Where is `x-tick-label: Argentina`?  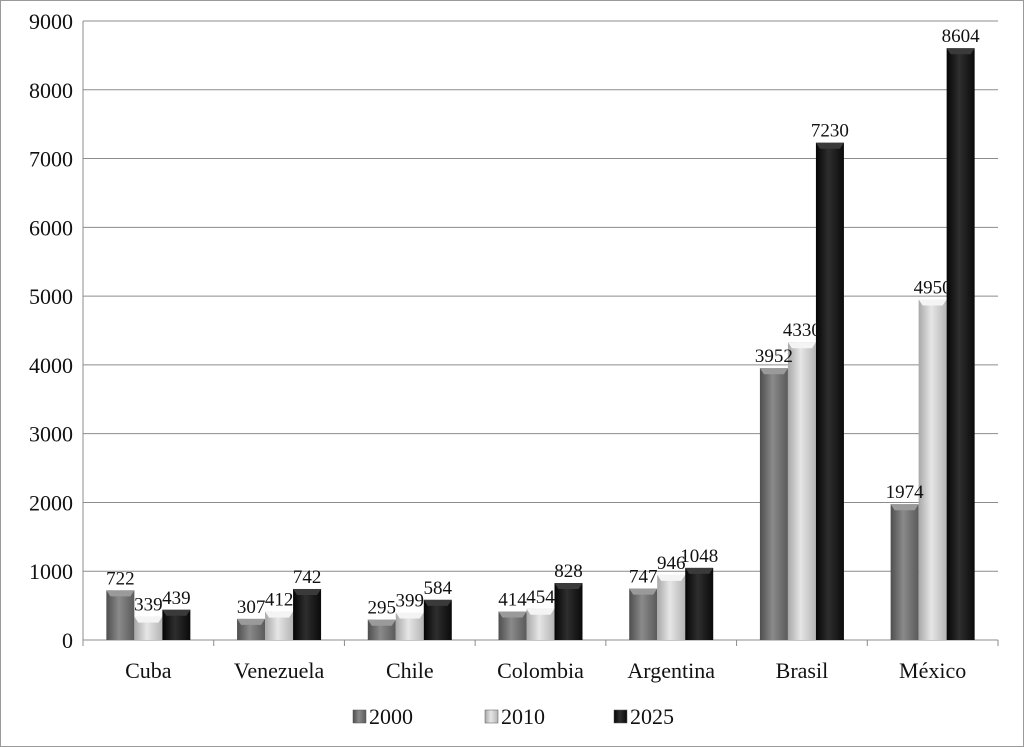
x-tick-label: Argentina is located at coordinates (671, 670).